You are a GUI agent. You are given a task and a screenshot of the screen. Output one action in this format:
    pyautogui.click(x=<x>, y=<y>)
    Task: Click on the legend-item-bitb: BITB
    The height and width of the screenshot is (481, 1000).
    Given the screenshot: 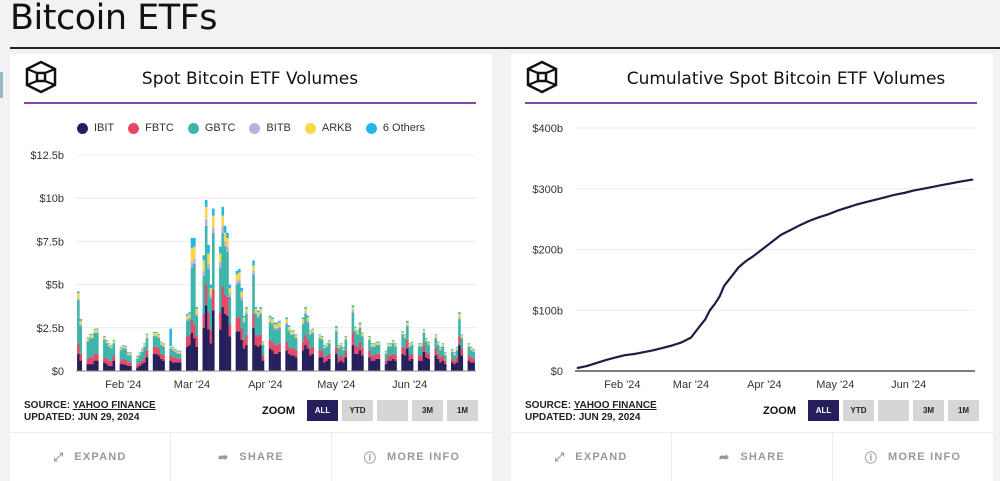 What is the action you would take?
    pyautogui.click(x=270, y=128)
    